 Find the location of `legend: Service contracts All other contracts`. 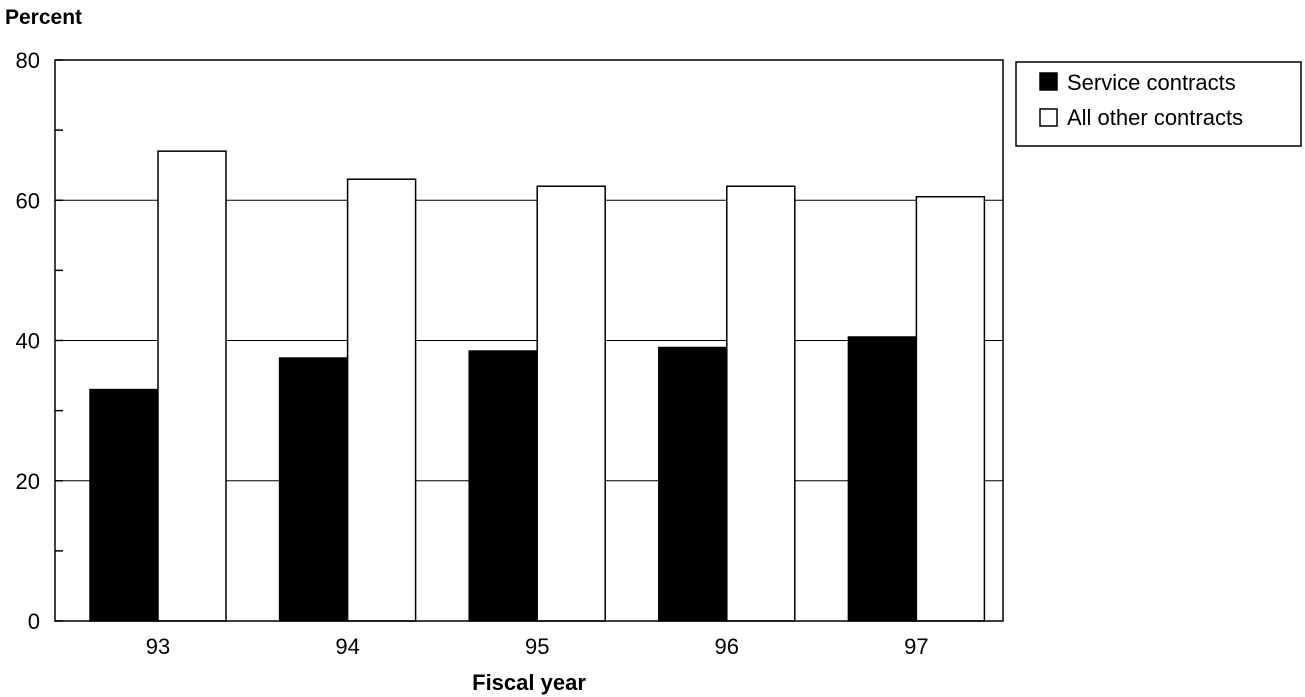

legend: Service contracts All other contracts is located at coordinates (1158, 104).